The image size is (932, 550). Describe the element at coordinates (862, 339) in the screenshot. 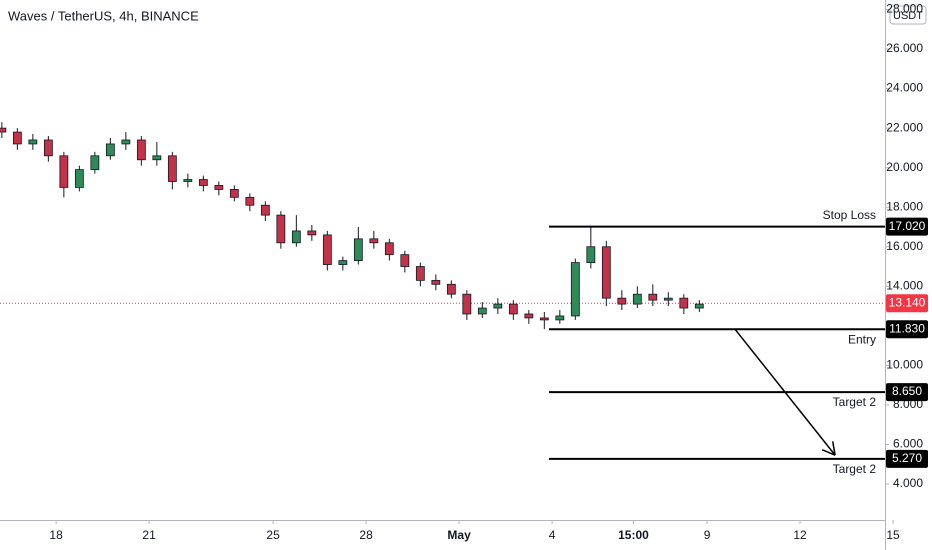

I see `level-name: Entry` at that location.